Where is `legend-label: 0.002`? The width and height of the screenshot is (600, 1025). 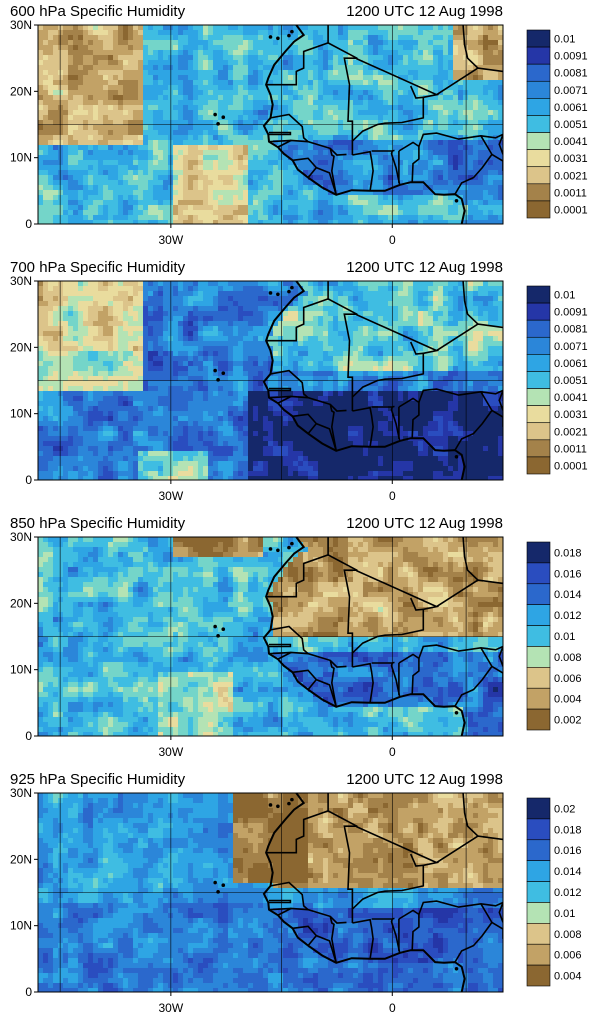
legend-label: 0.002 is located at coordinates (568, 721).